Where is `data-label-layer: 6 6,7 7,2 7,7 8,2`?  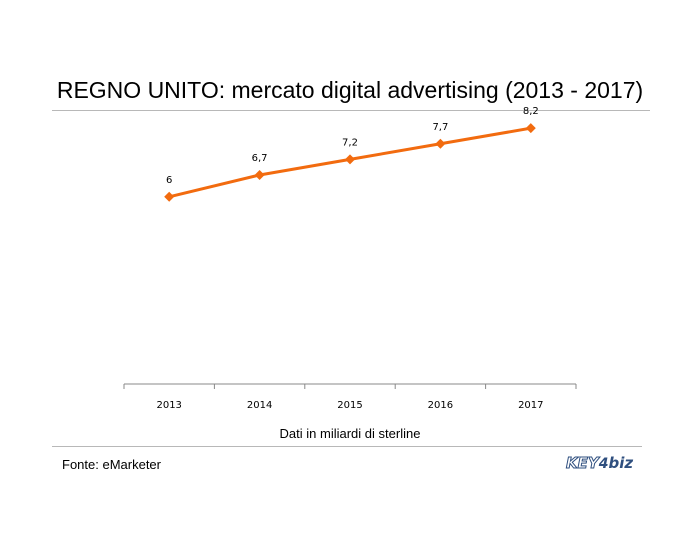 data-label-layer: 6 6,7 7,2 7,7 8,2 is located at coordinates (352, 146).